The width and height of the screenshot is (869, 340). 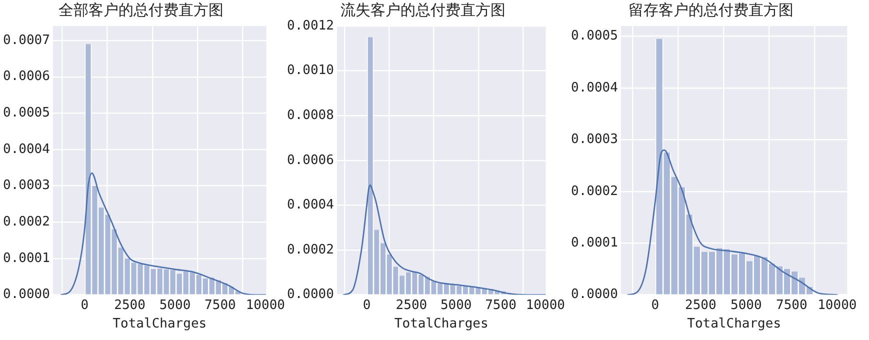 I want to click on y-tick-label: 0.0007, so click(x=26, y=40).